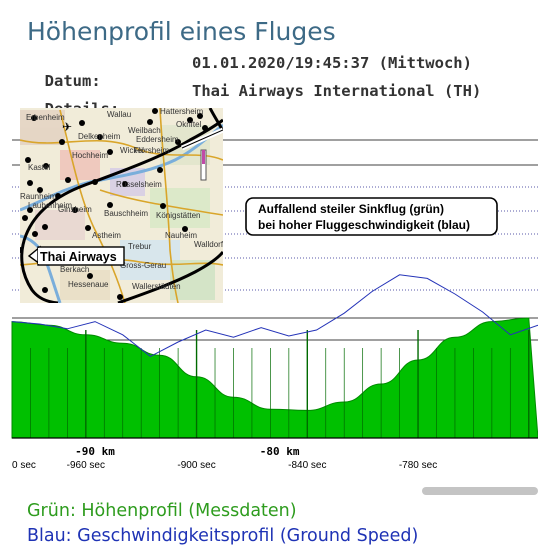 The image size is (538, 553). I want to click on map-place-label: Hochheim, so click(90, 155).